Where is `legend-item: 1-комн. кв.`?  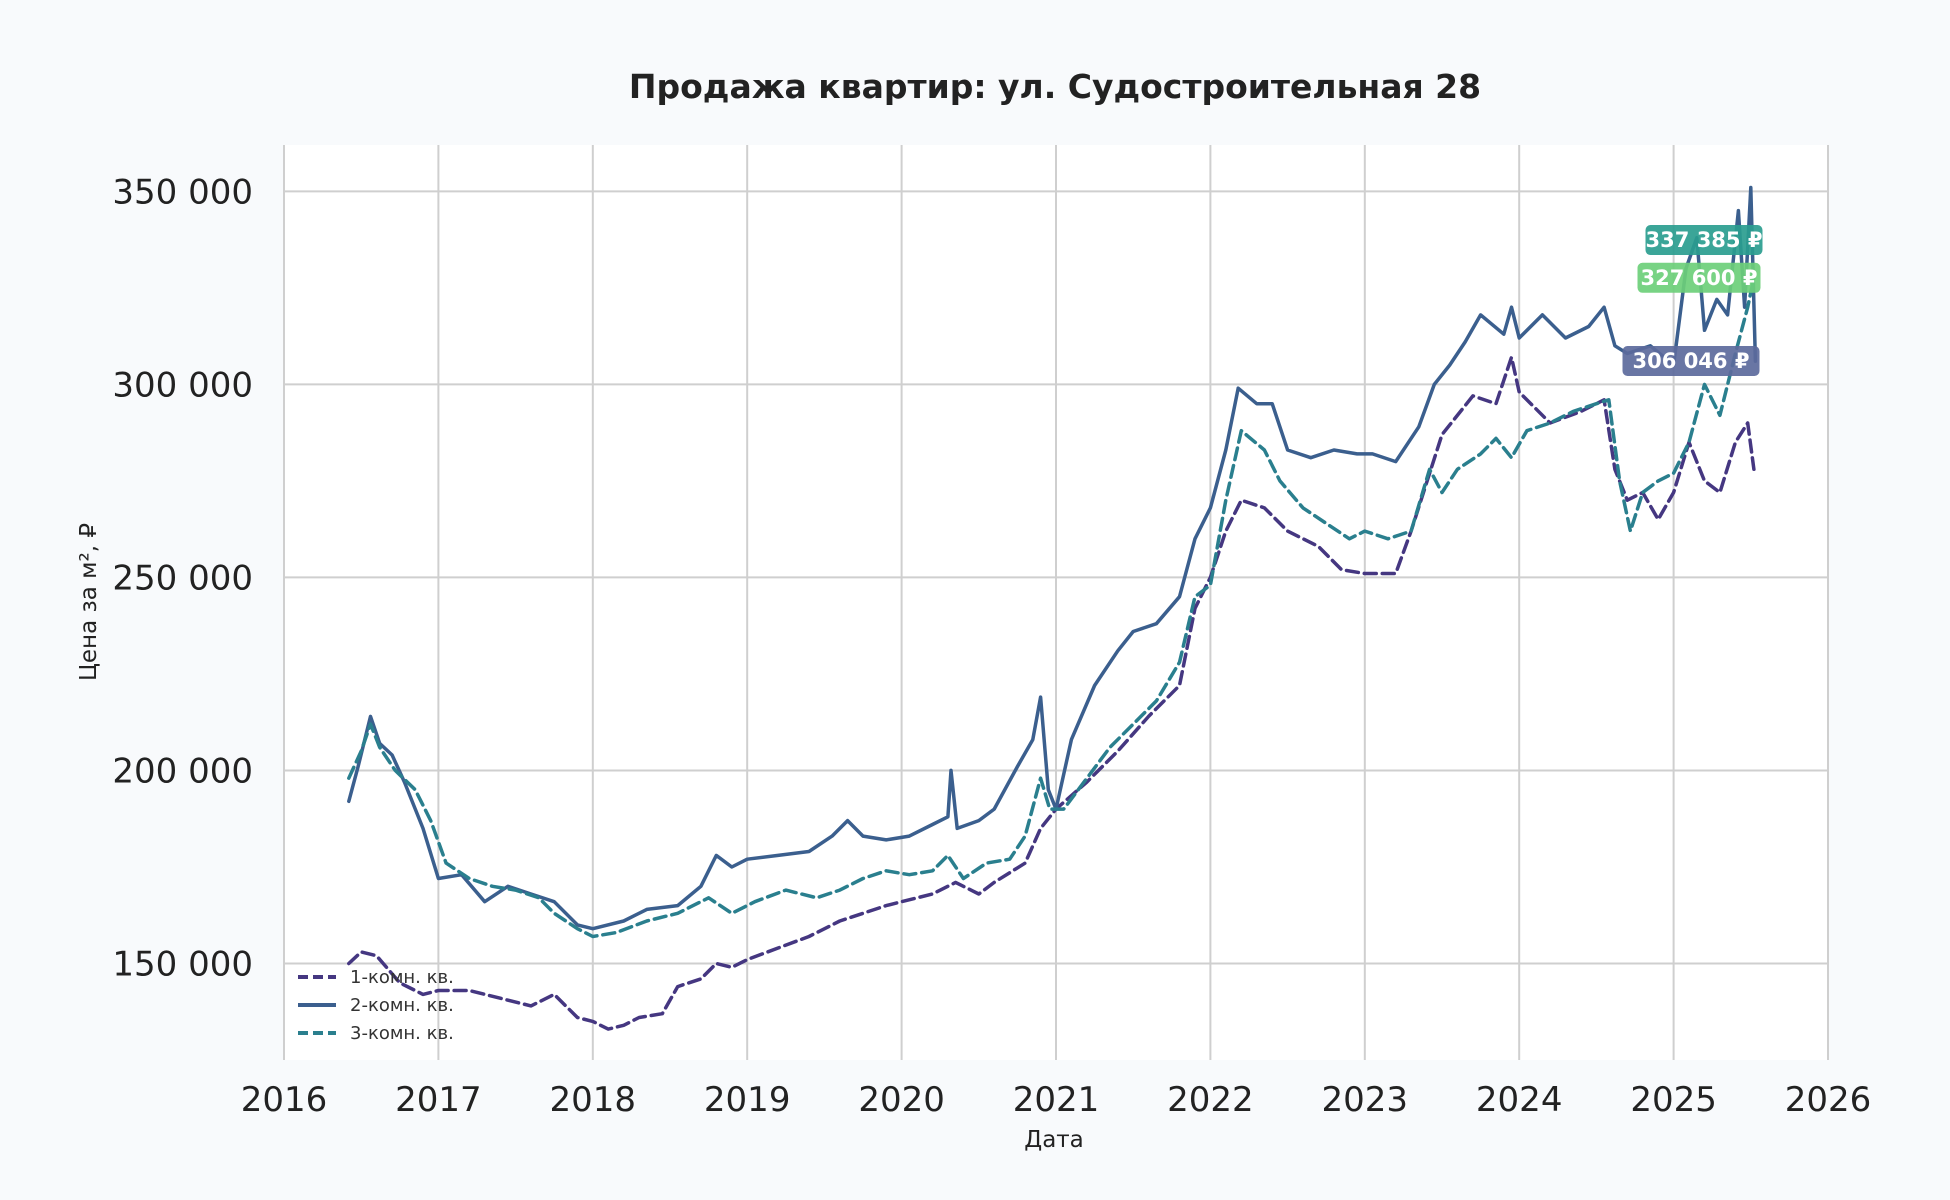
legend-item: 1-комн. кв. is located at coordinates (376, 977).